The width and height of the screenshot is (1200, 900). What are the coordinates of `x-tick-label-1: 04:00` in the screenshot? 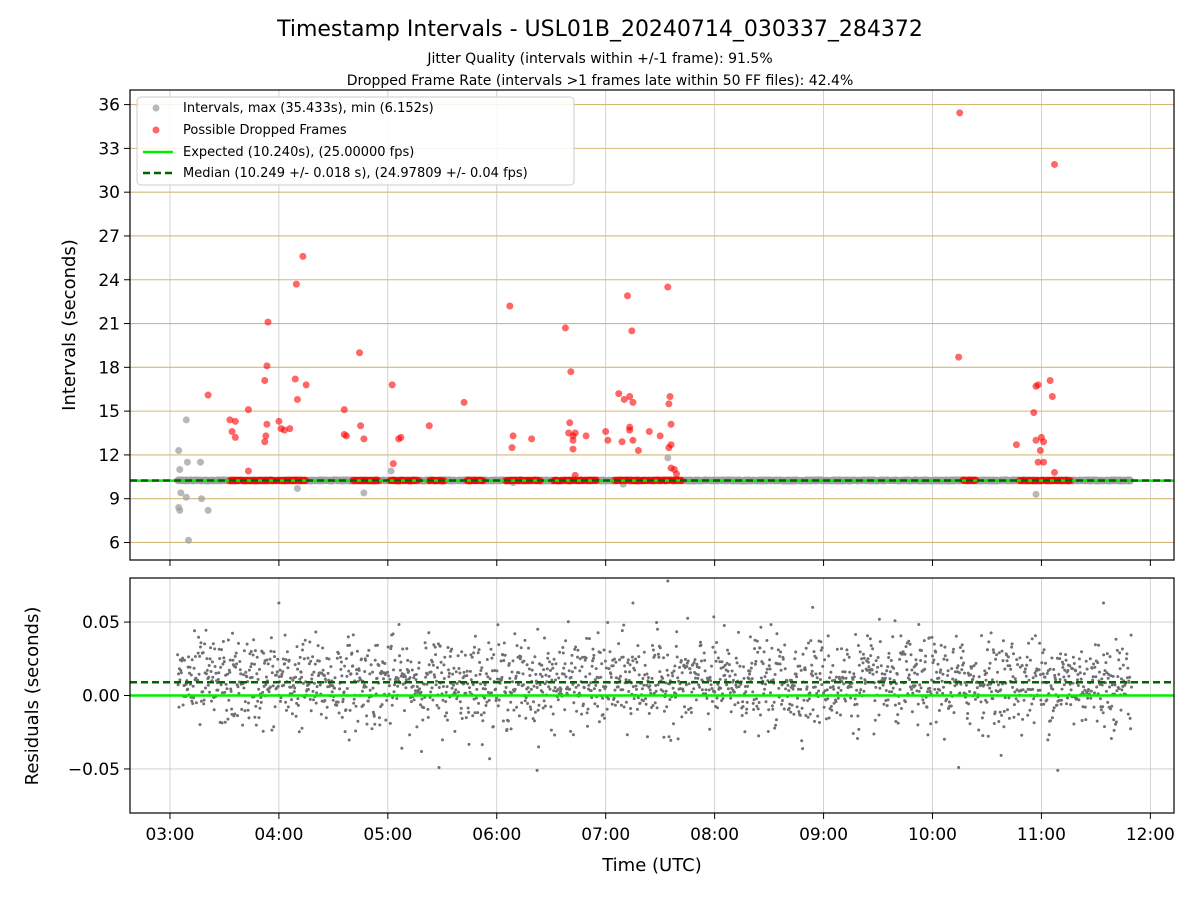 It's located at (278, 835).